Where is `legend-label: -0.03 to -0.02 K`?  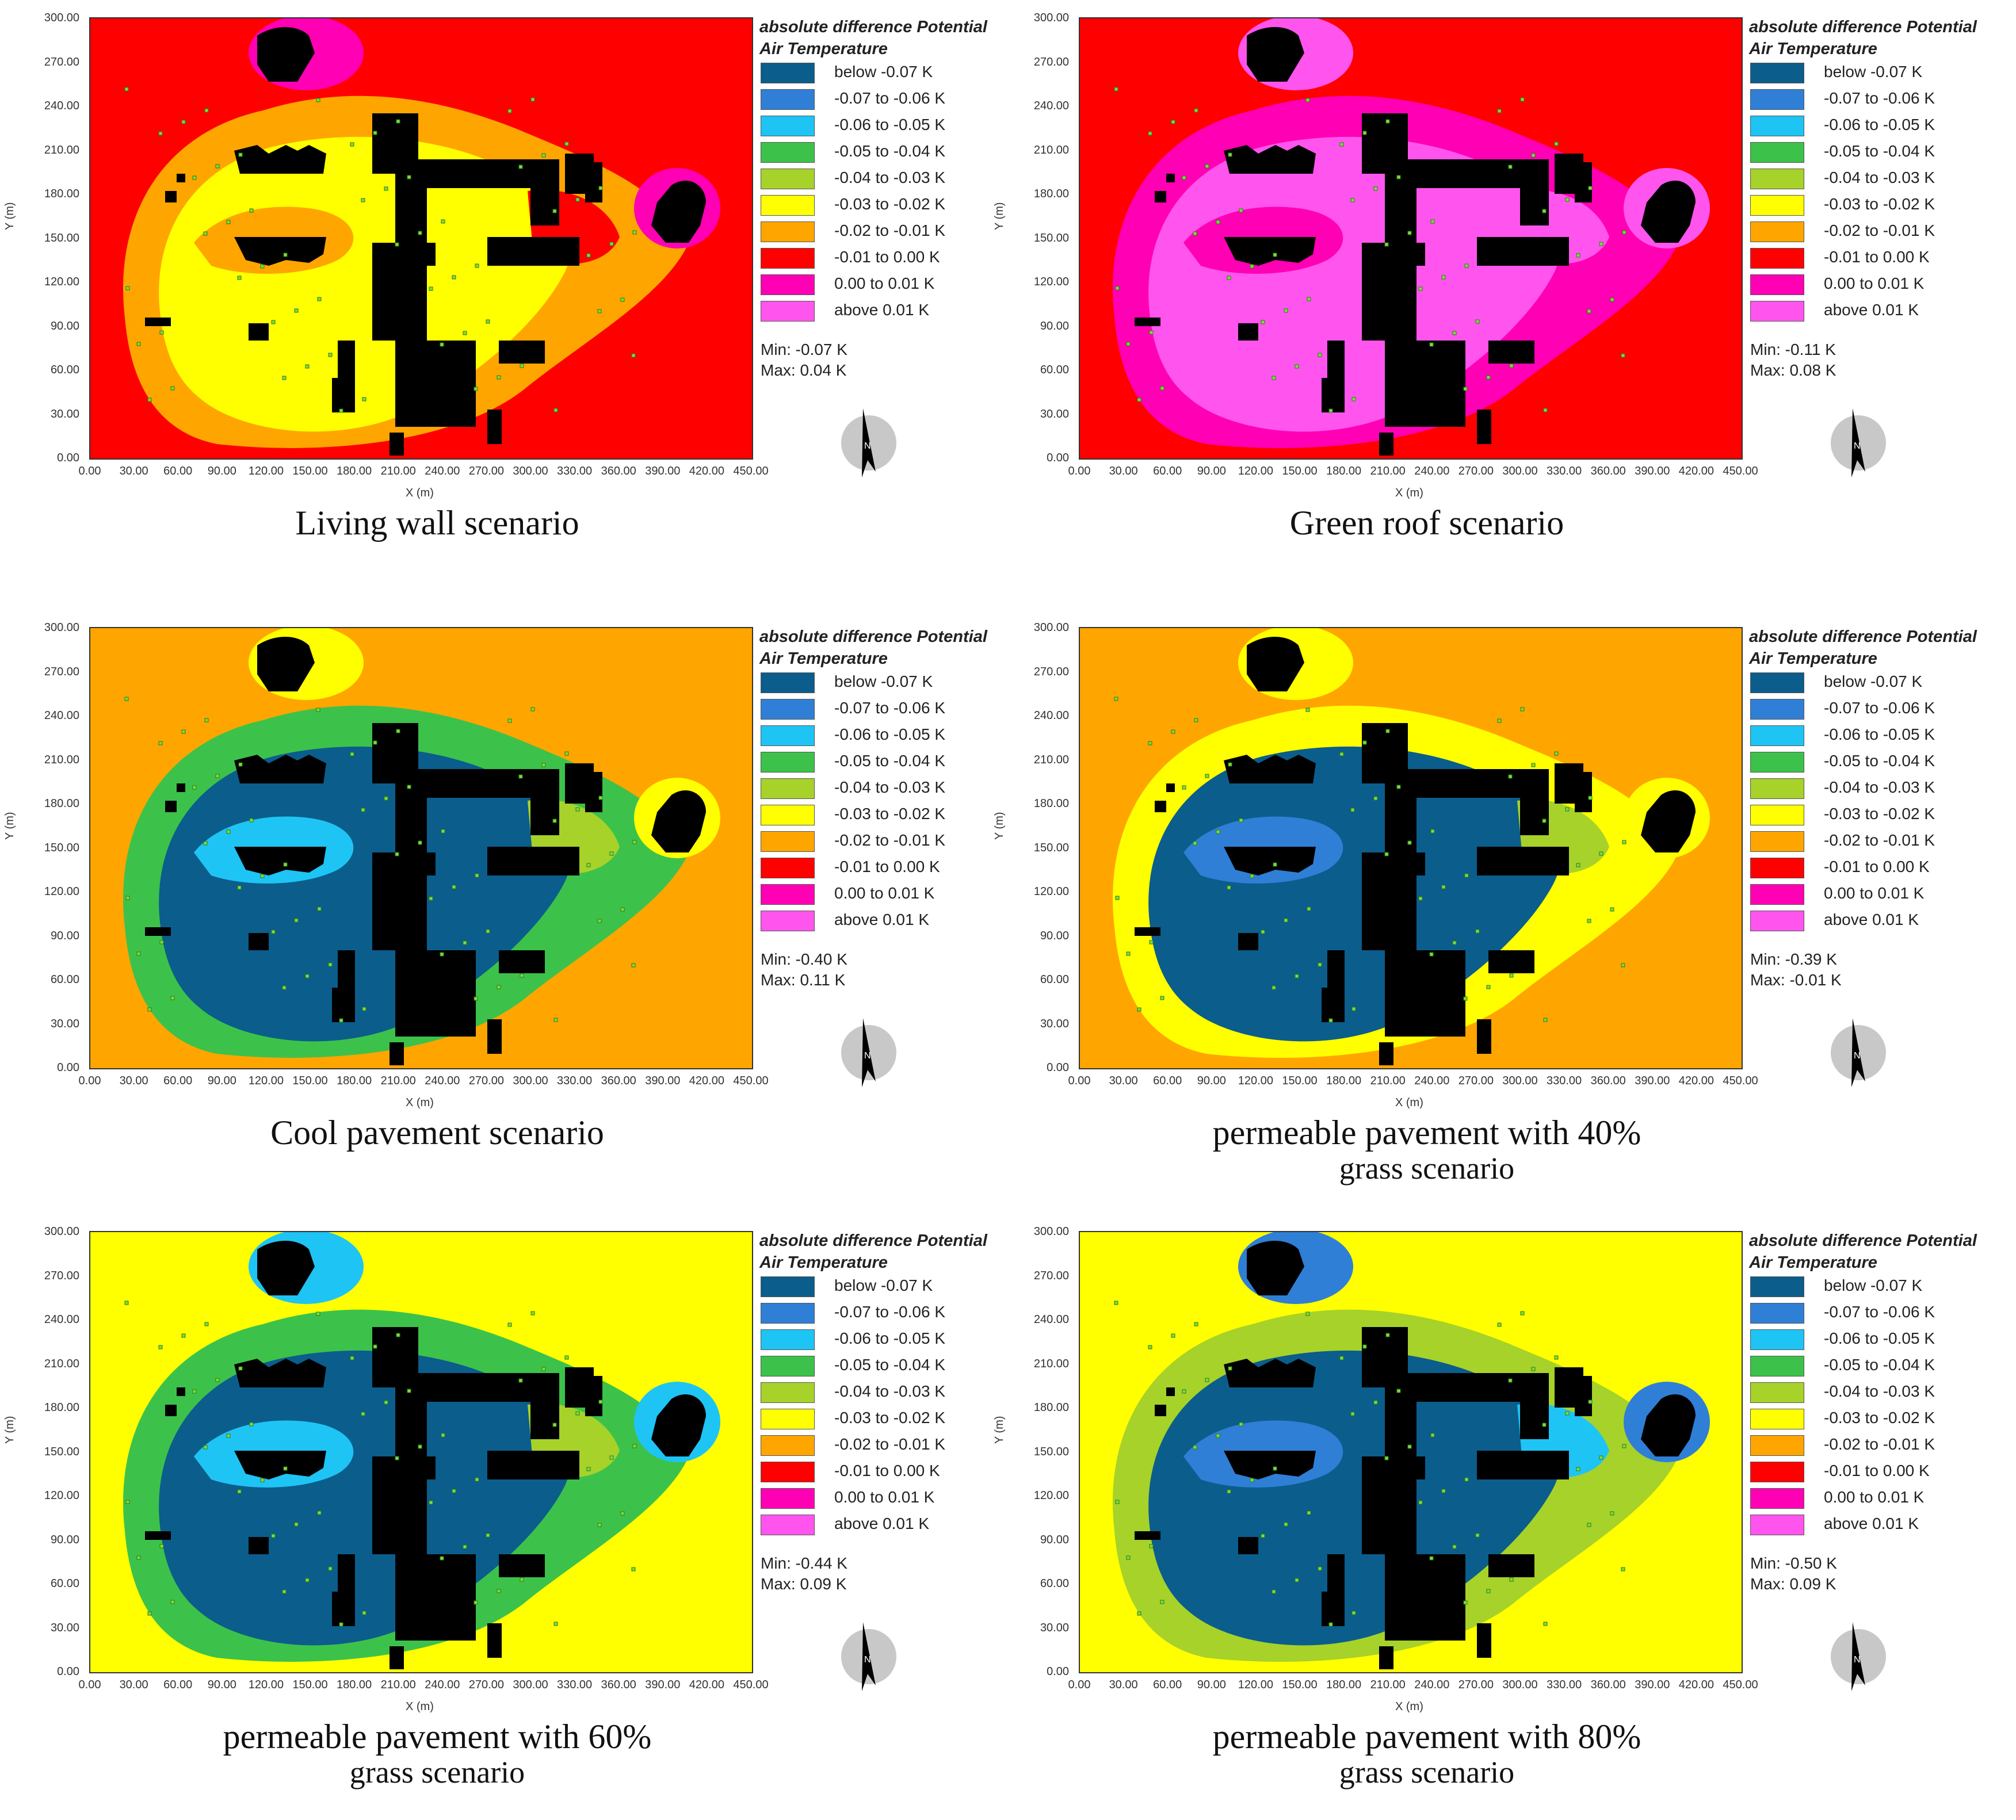
legend-label: -0.03 to -0.02 K is located at coordinates (1879, 1418).